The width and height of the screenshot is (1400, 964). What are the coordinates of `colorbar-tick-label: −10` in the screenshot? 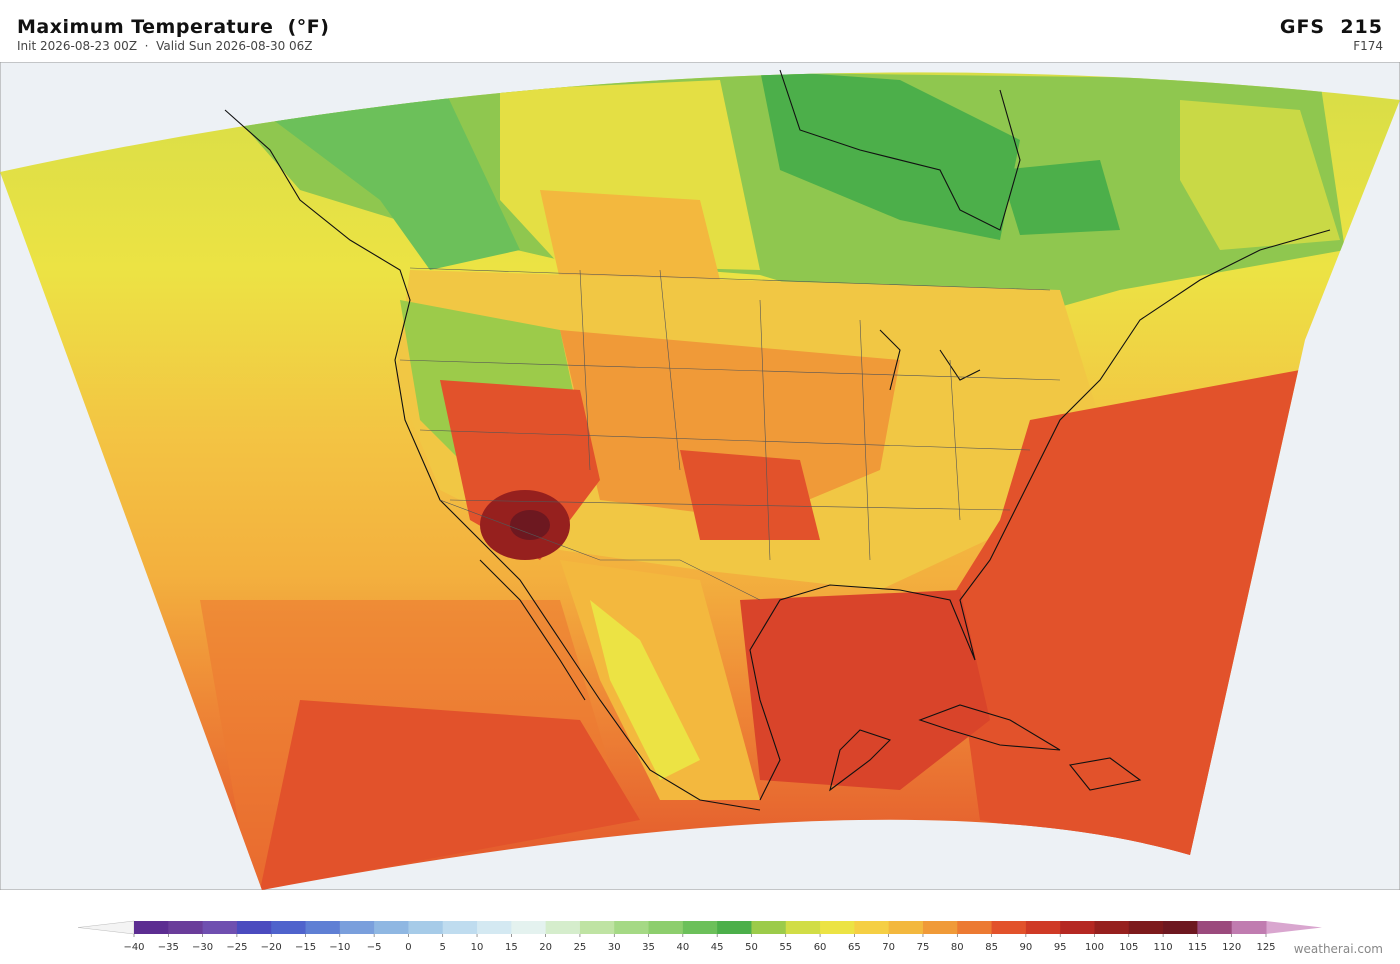 It's located at (339, 947).